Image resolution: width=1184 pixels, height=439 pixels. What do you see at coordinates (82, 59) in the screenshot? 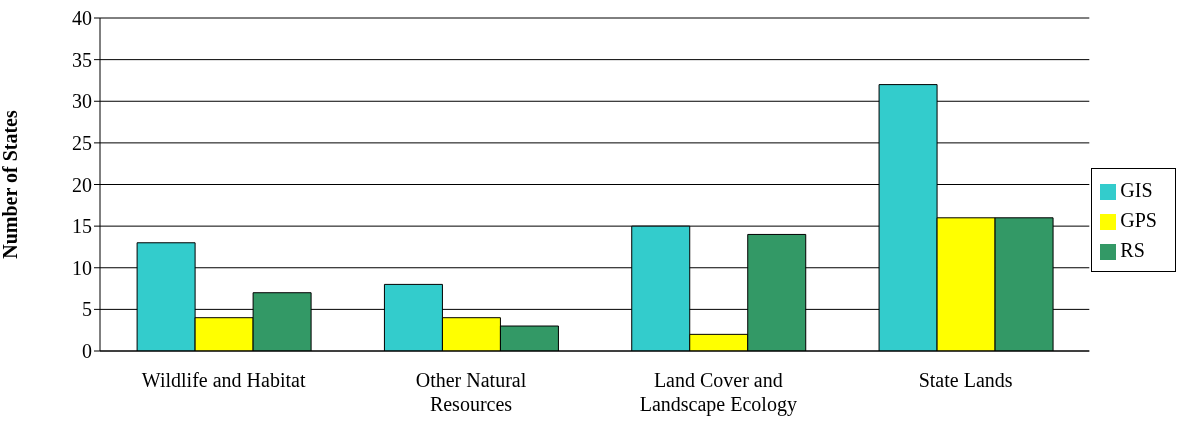
I see `y-tick-label: 35` at bounding box center [82, 59].